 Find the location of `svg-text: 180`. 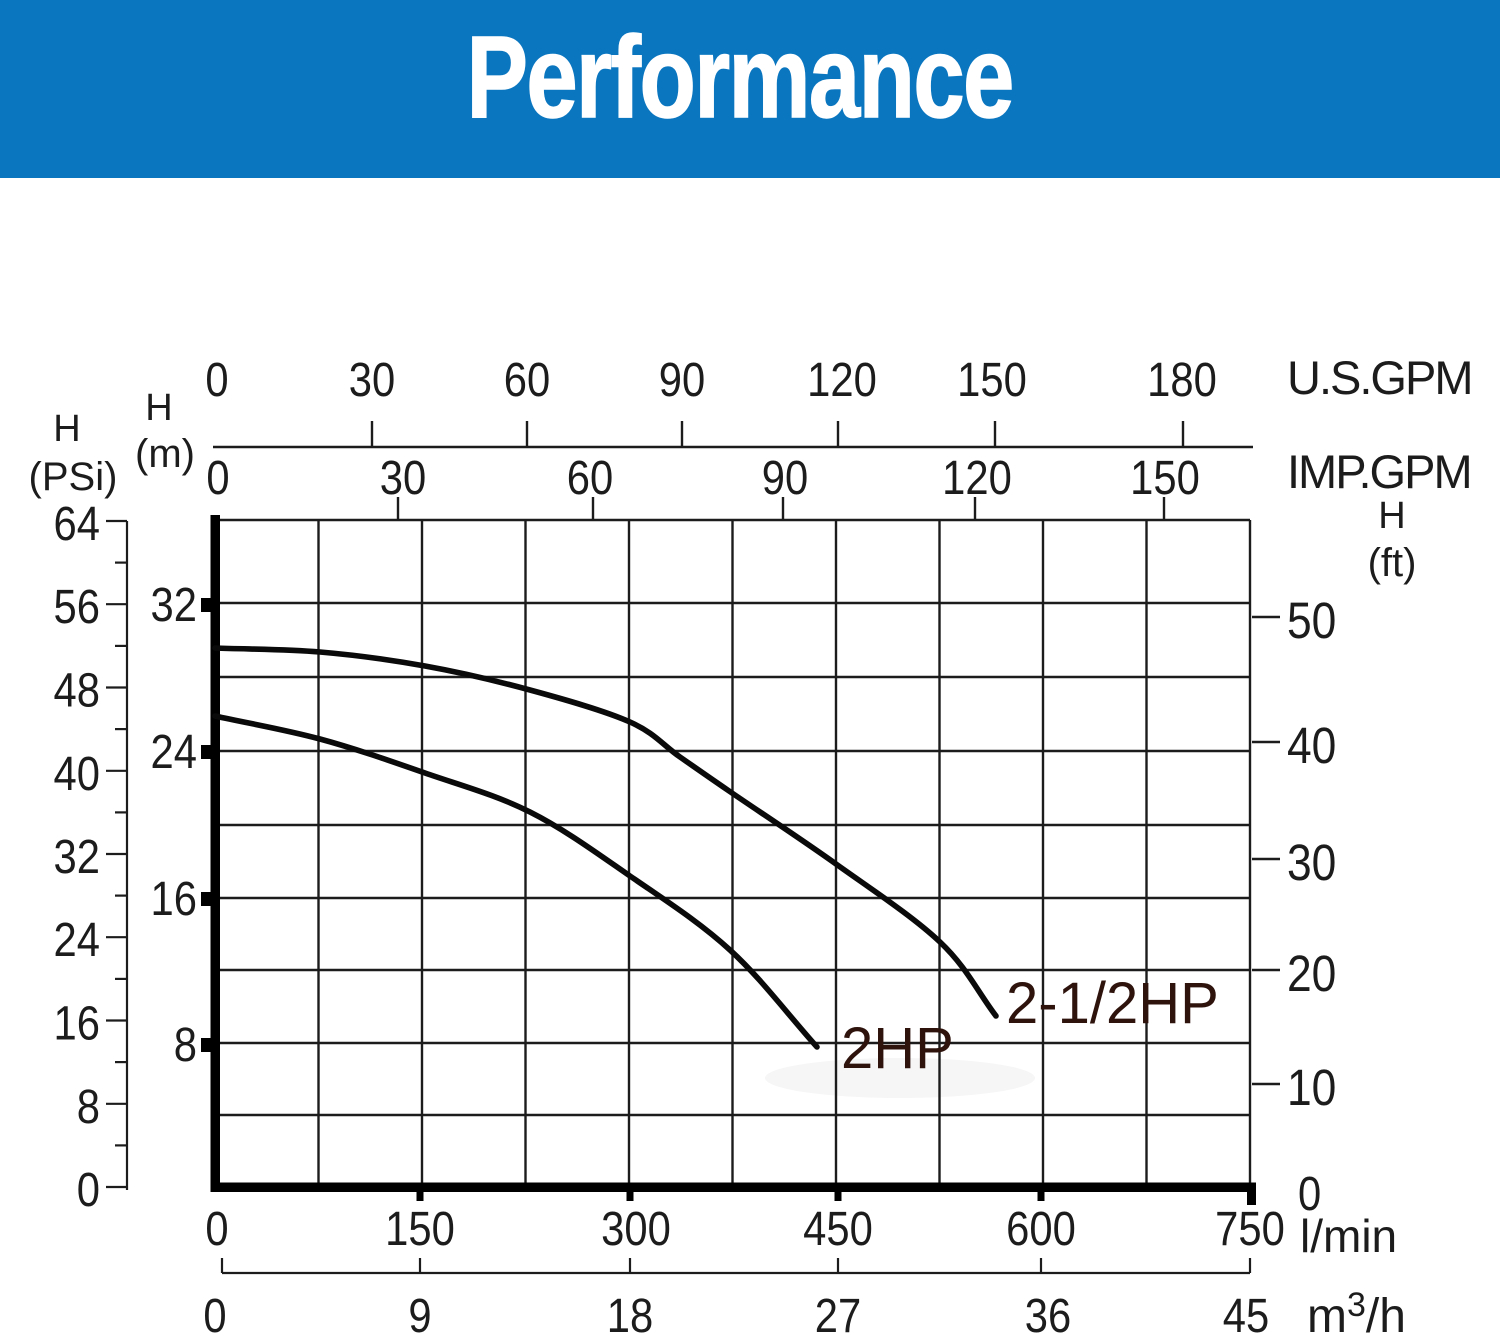

svg-text: 180 is located at coordinates (1182, 379).